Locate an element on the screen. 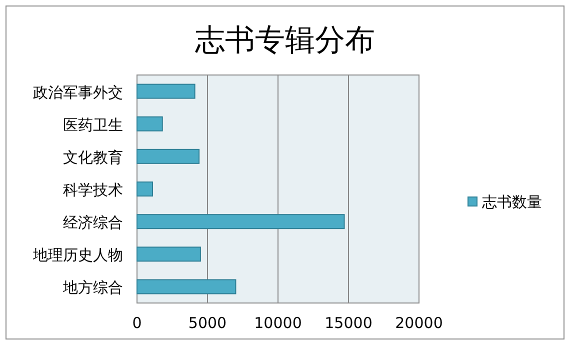 The width and height of the screenshot is (577, 350). legend-label: 志书数量 is located at coordinates (512, 202).